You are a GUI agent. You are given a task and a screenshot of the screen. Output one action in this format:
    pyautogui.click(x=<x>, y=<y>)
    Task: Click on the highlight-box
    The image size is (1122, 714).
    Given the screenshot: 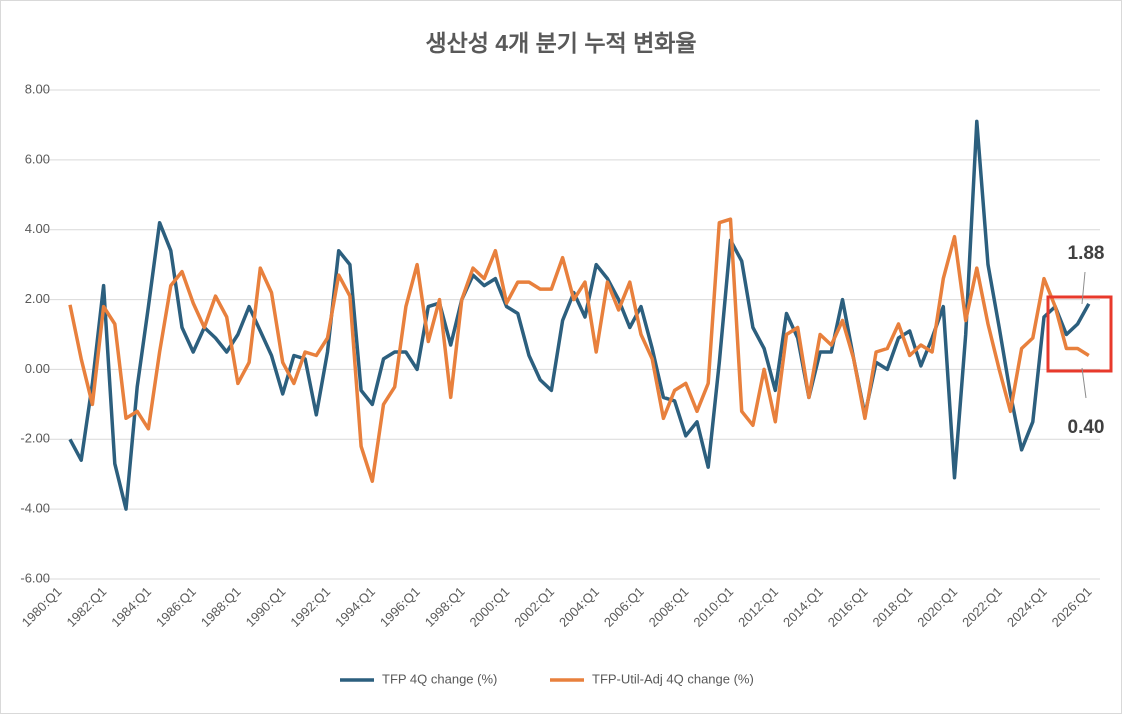 What is the action you would take?
    pyautogui.click(x=1079, y=334)
    